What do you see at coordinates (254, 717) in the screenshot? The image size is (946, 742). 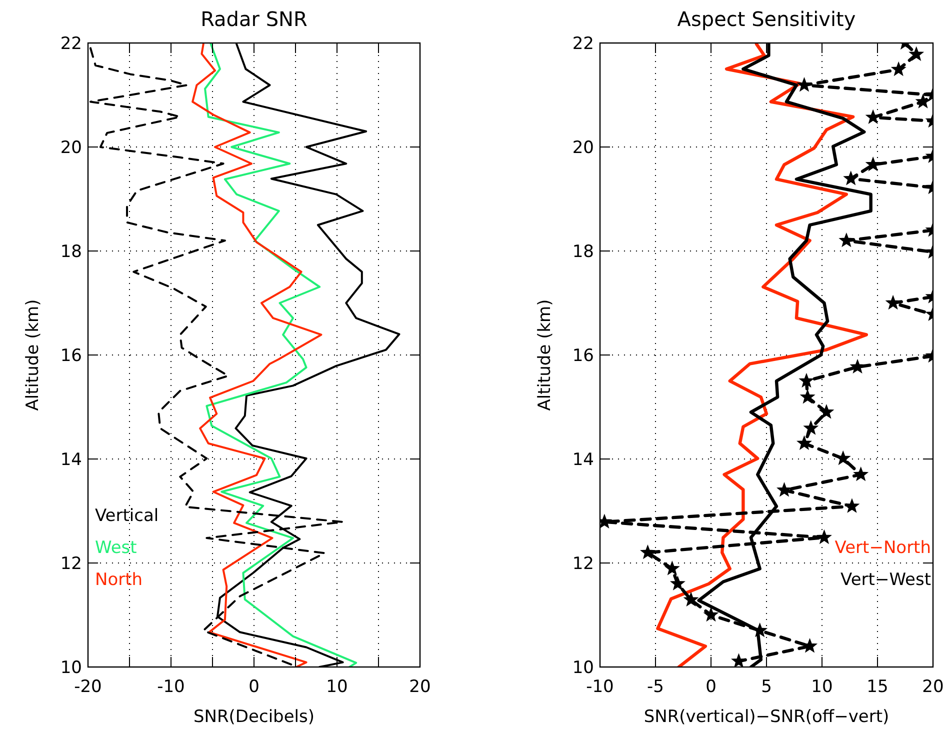 I see `x-axis-title: SNR(Decibels)` at bounding box center [254, 717].